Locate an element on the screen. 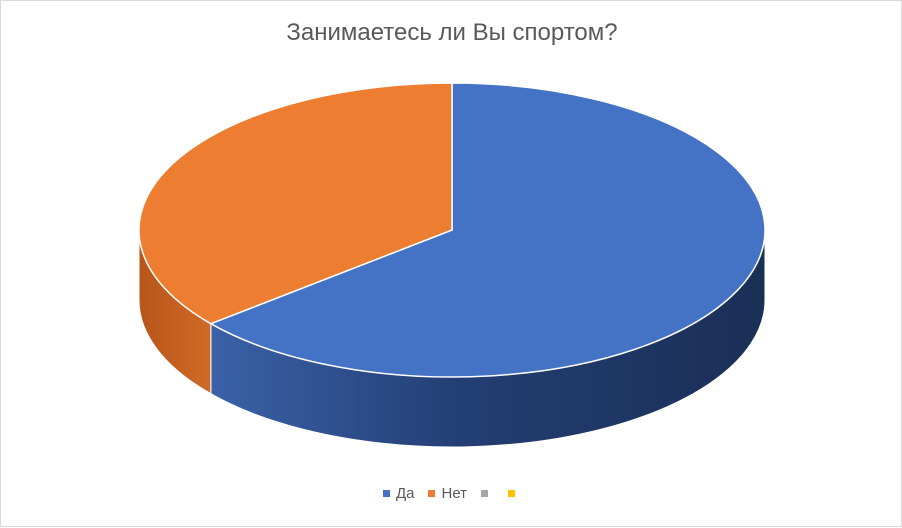 The width and height of the screenshot is (902, 528). legend-label: Да is located at coordinates (405, 493).